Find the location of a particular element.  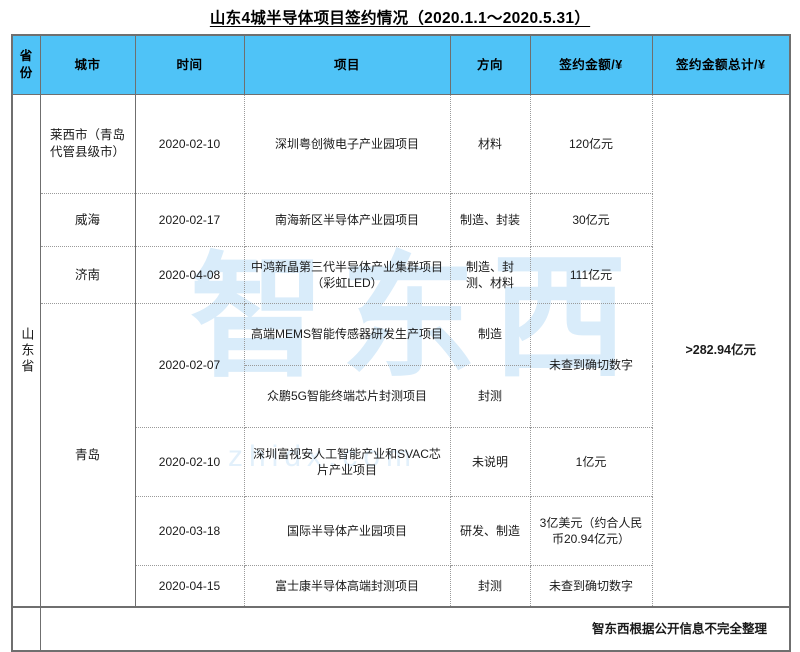

cell-project: 众鹏5G智能终端芯片封测项目 is located at coordinates (347, 396).